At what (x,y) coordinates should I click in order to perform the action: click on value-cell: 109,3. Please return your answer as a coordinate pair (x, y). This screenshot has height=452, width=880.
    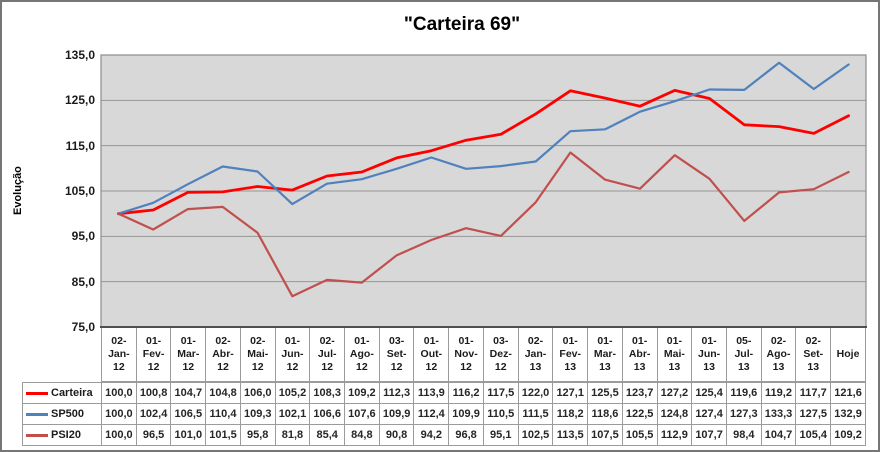
    Looking at the image, I should click on (257, 414).